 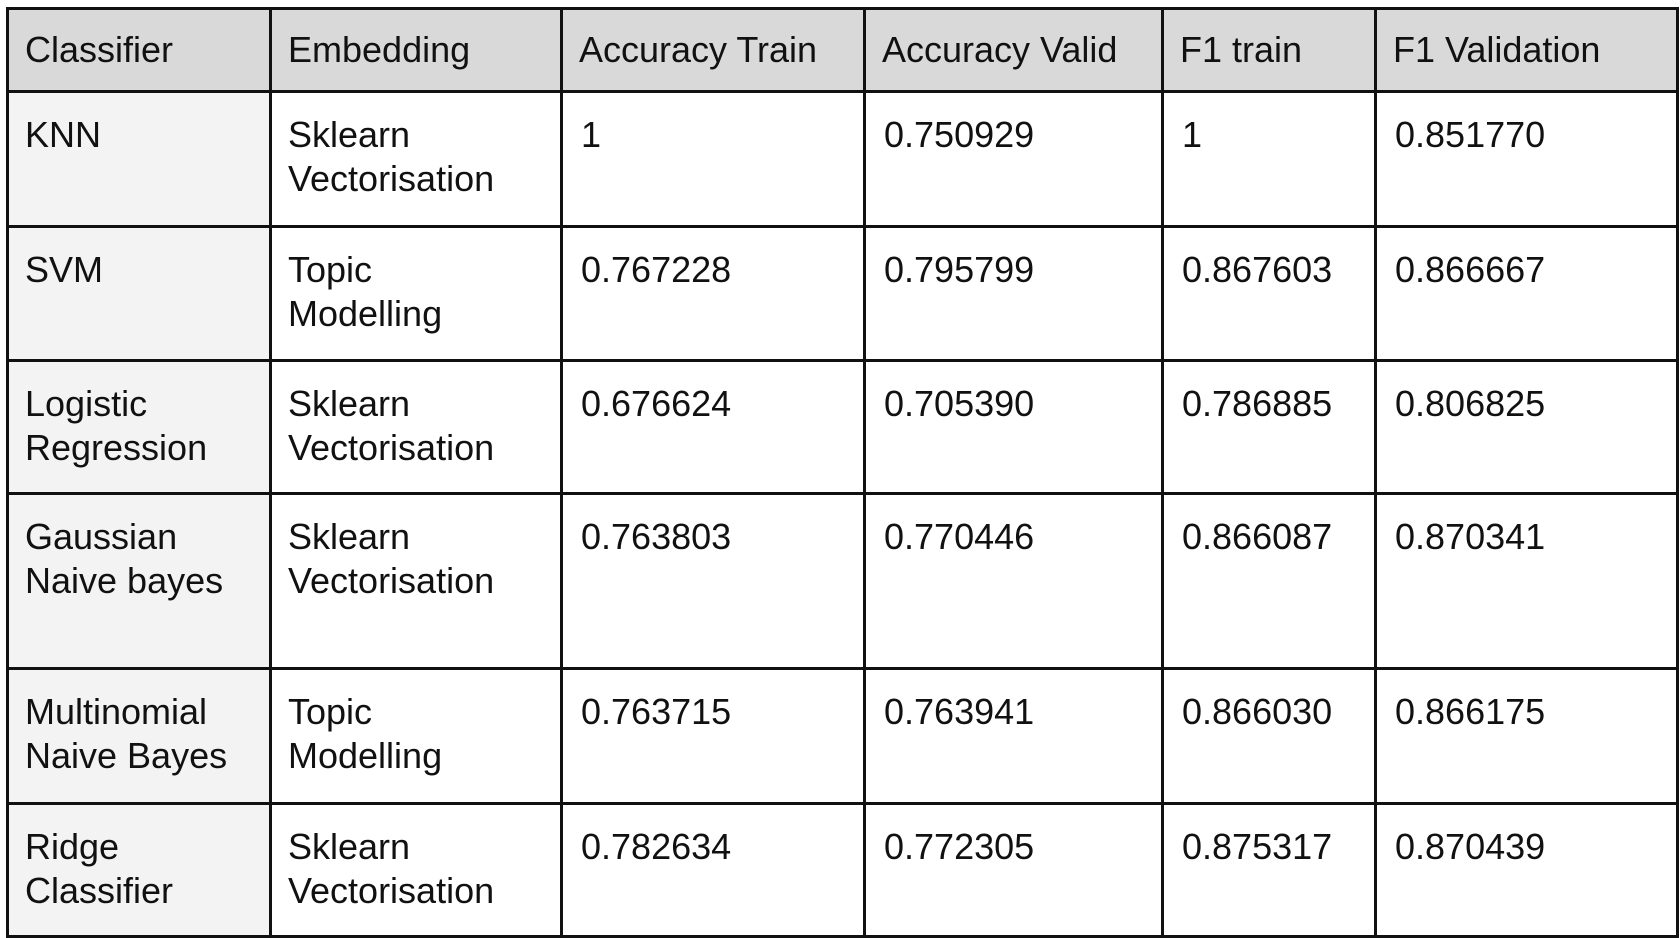 I want to click on cell-classifier: KNN, so click(x=139, y=159).